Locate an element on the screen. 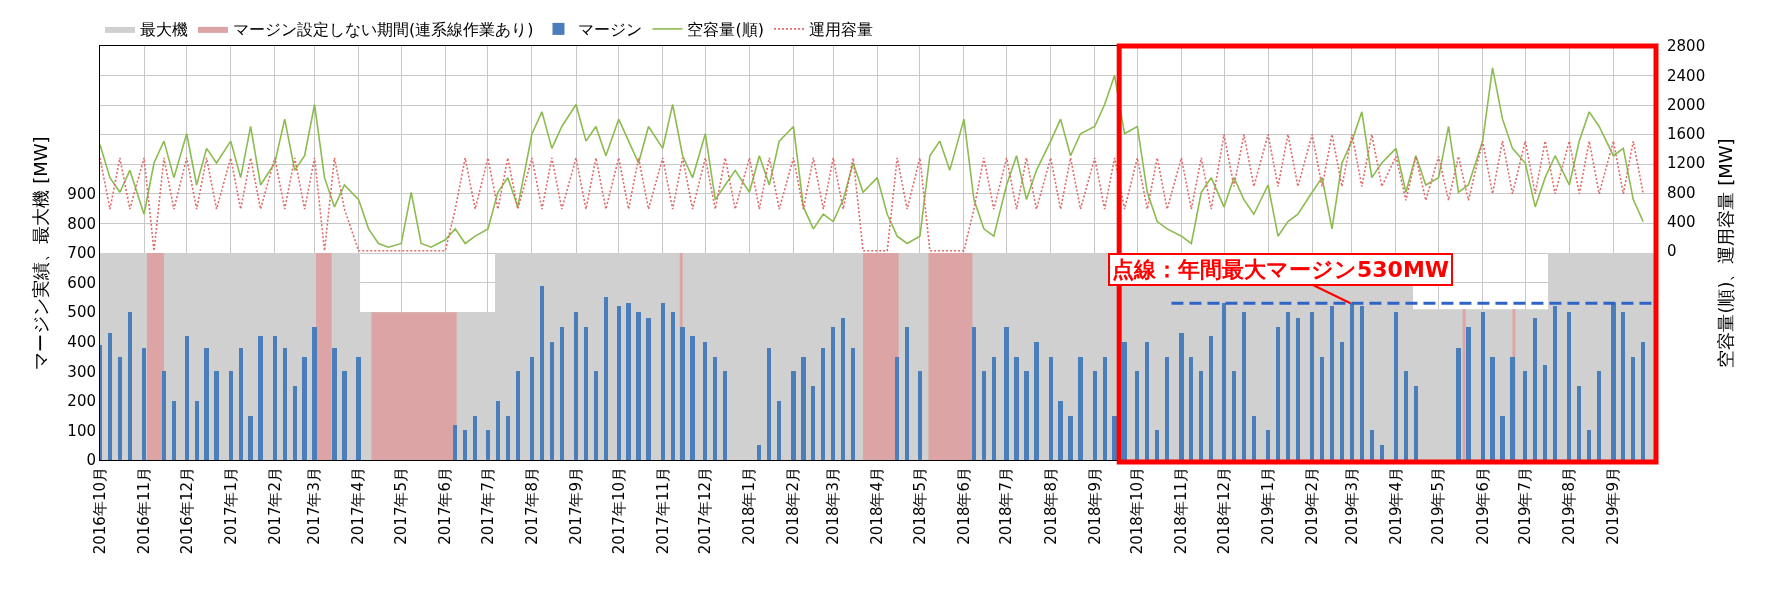 This screenshot has width=1766, height=594. legend-label: 空容量(順) is located at coordinates (725, 30).